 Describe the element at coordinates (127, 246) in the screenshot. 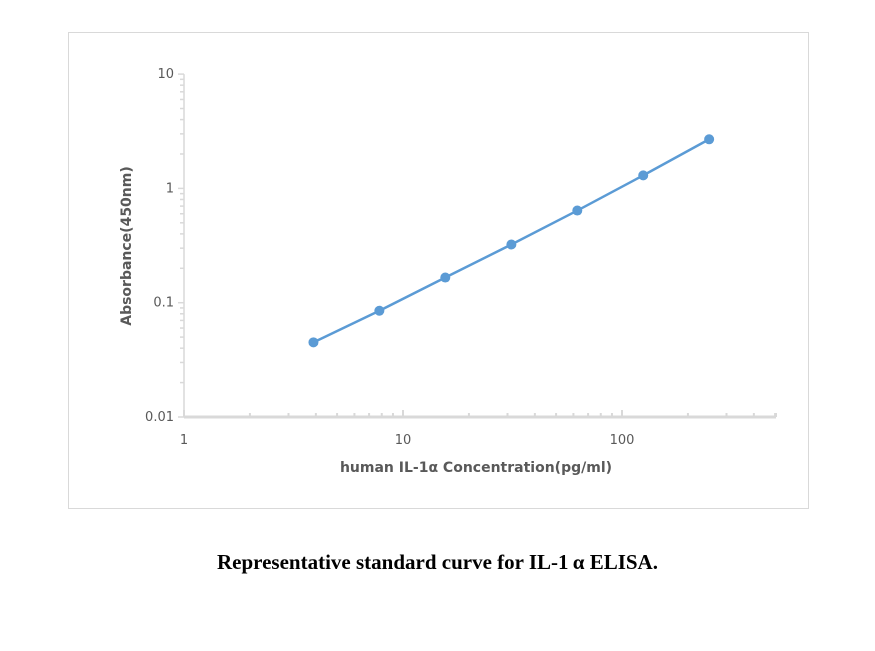

I see `y-axis-label: Absorbance(450nm)` at that location.